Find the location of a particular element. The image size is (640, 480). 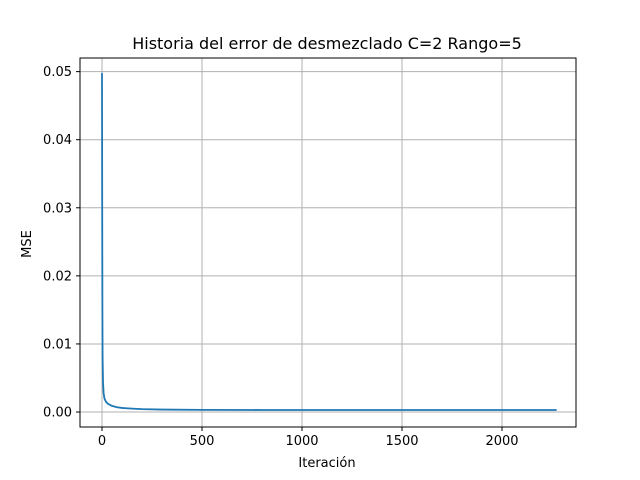

y-tick-label: 0.01 is located at coordinates (57, 344).